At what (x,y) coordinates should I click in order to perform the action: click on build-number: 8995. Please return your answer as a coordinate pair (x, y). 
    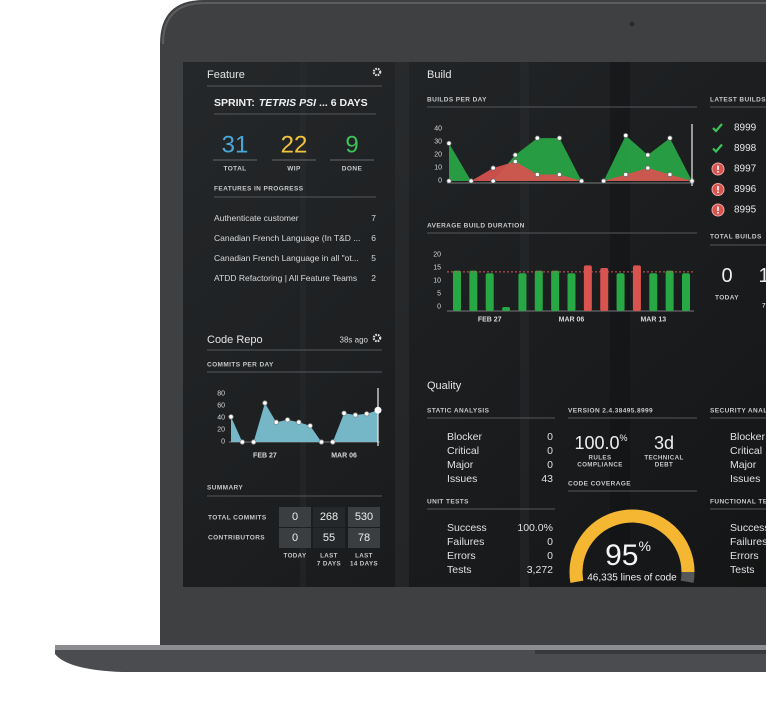
    Looking at the image, I should click on (745, 210).